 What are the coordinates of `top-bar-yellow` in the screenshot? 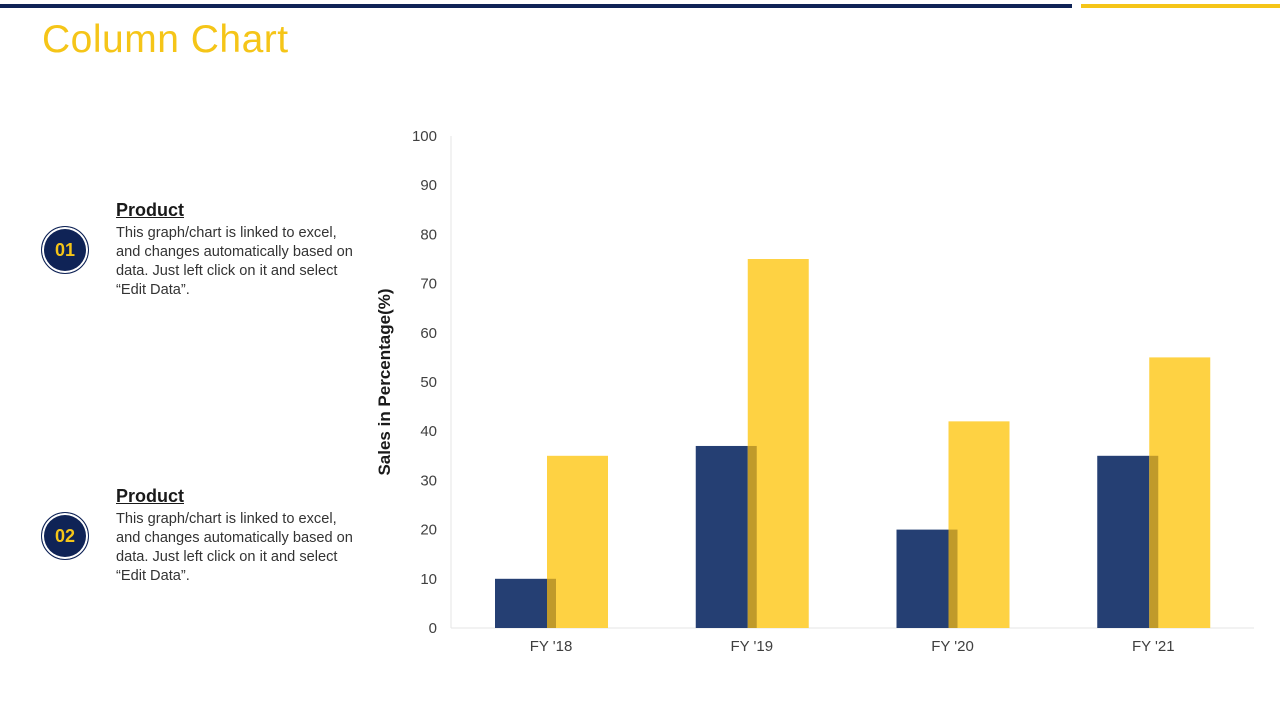 It's located at (1180, 6).